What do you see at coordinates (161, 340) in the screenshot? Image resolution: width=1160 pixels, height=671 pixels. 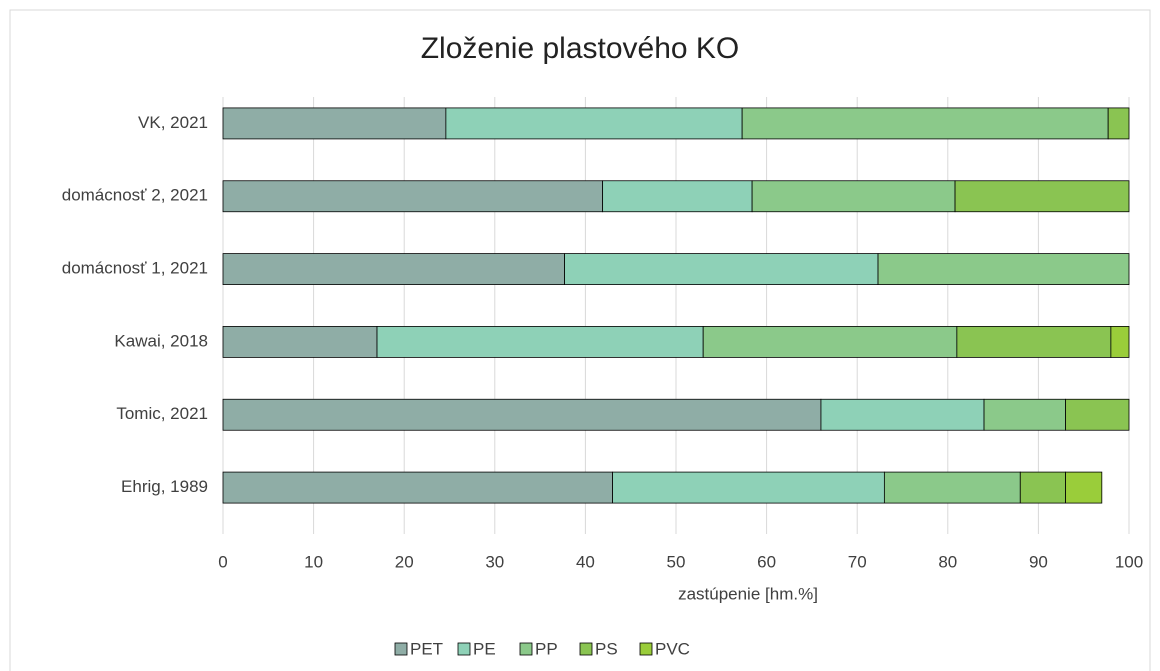 I see `y-tick-label: Kawai, 2018` at bounding box center [161, 340].